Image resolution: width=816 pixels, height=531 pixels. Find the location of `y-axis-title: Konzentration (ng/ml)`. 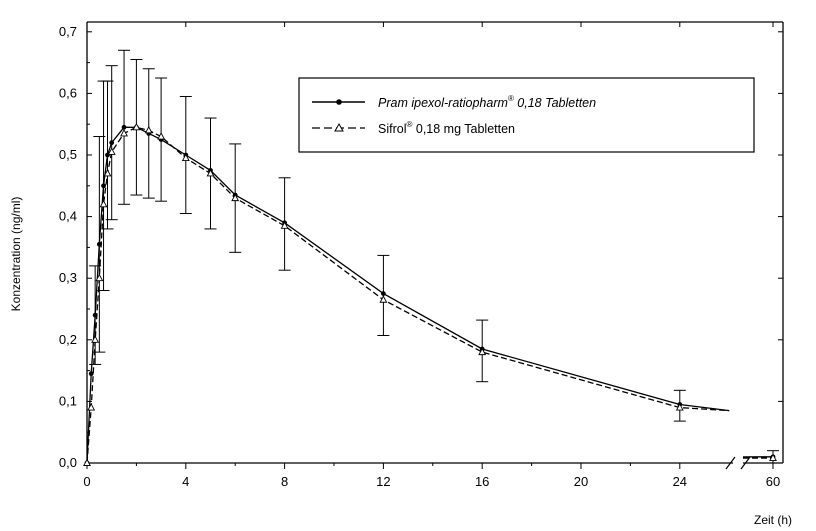

y-axis-title: Konzentration (ng/ml) is located at coordinates (16, 254).